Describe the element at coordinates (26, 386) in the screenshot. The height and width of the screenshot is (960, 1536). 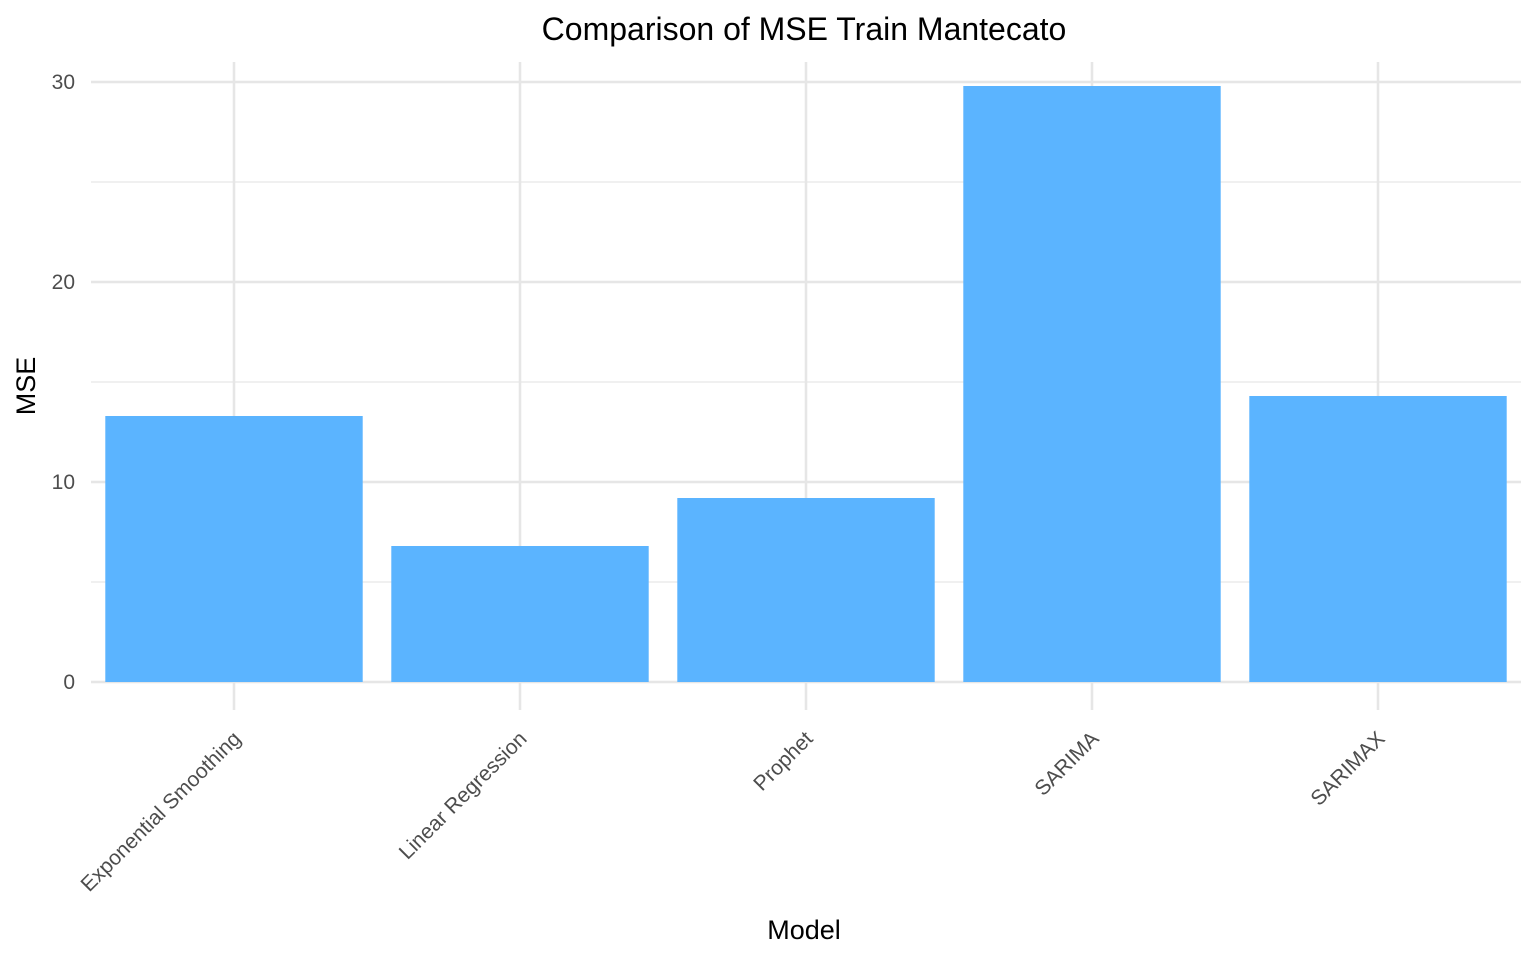
I see `y-axis-title: MSE` at that location.